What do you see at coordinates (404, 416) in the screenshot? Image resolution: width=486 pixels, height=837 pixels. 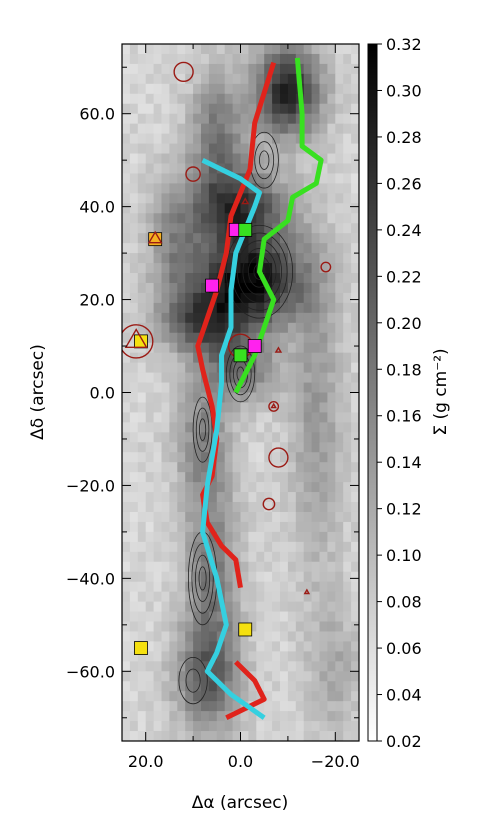 I see `colorbar-tick-label: 0.16` at bounding box center [404, 416].